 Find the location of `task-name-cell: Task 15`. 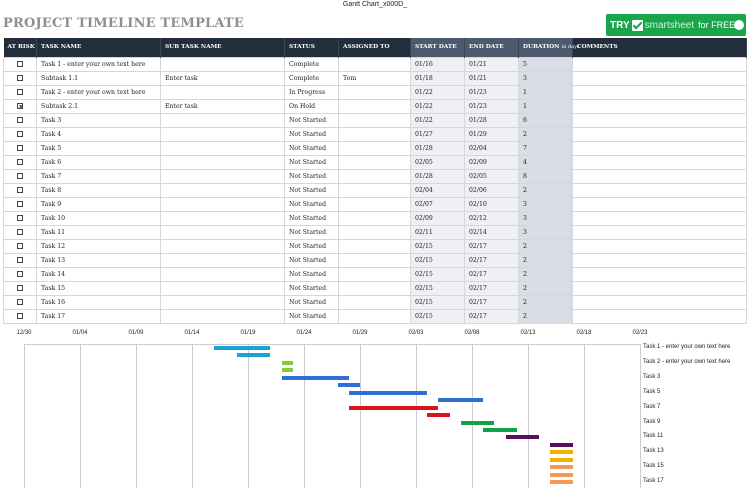

task-name-cell: Task 15 is located at coordinates (98, 288).